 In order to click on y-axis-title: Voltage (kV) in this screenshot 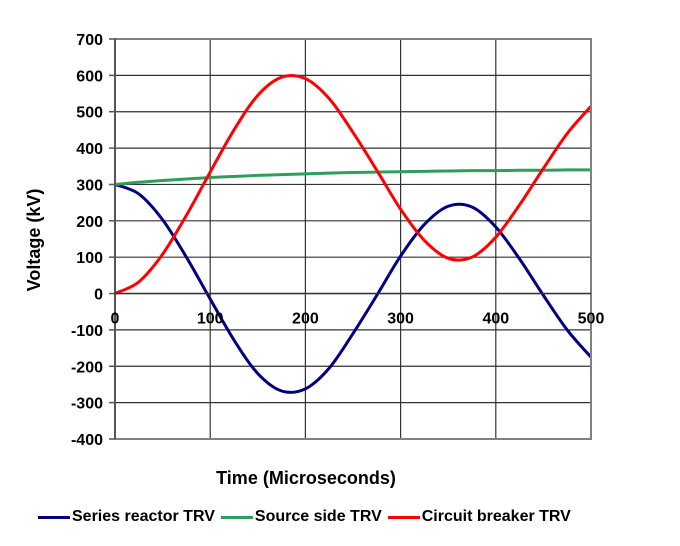, I will do `click(34, 240)`.